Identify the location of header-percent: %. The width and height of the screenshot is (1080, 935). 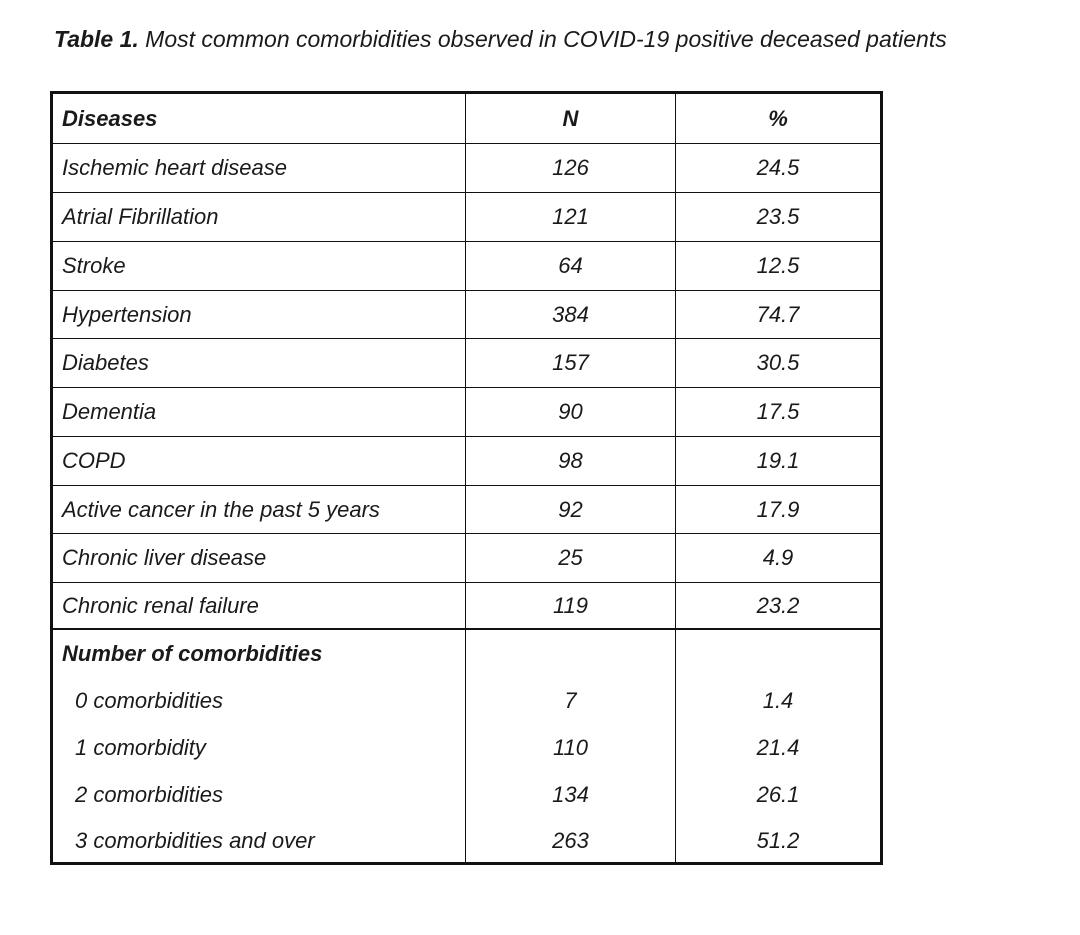
(778, 118).